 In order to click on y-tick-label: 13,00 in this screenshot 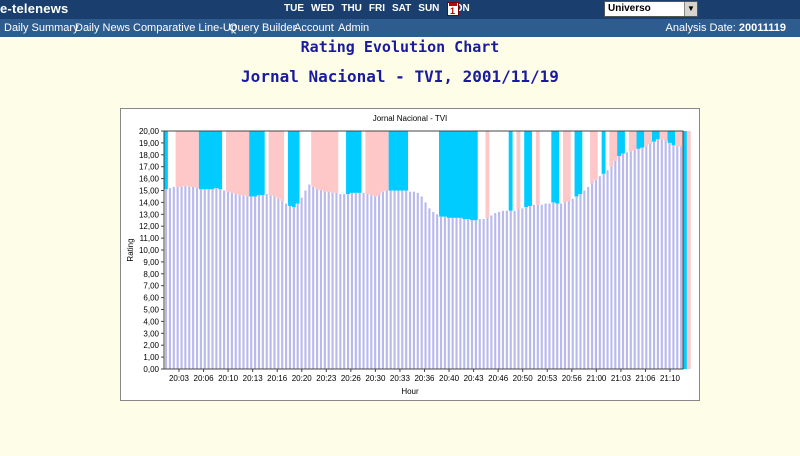, I will do `click(149, 214)`.